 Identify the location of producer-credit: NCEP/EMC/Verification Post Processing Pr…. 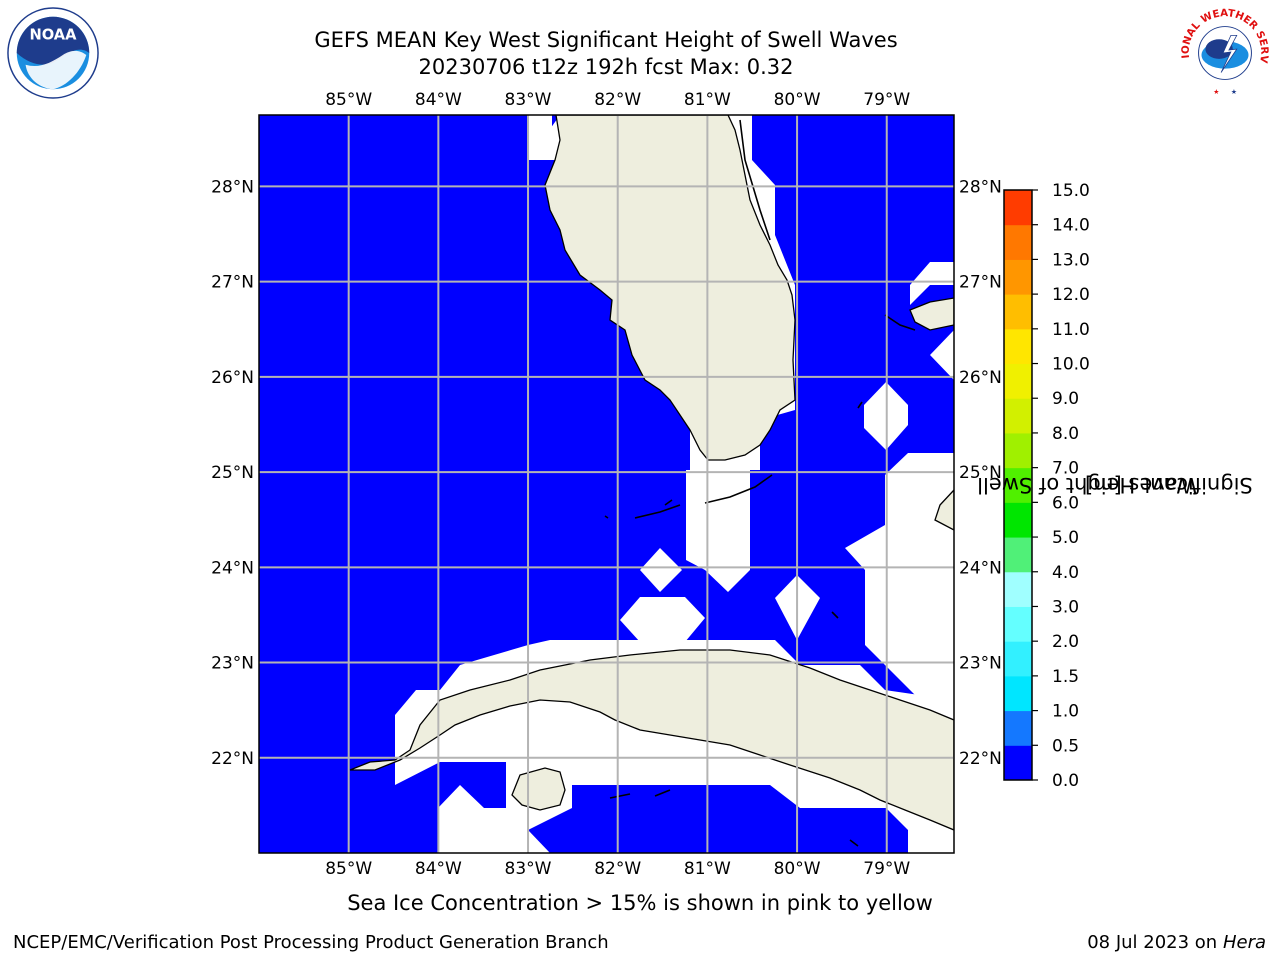
(311, 942).